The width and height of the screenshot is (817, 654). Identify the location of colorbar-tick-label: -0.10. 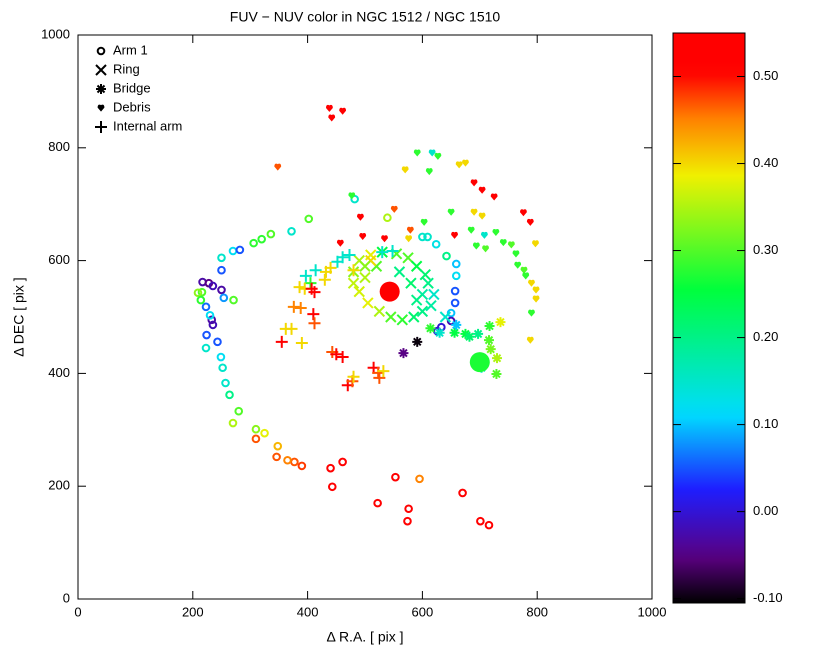
(768, 597).